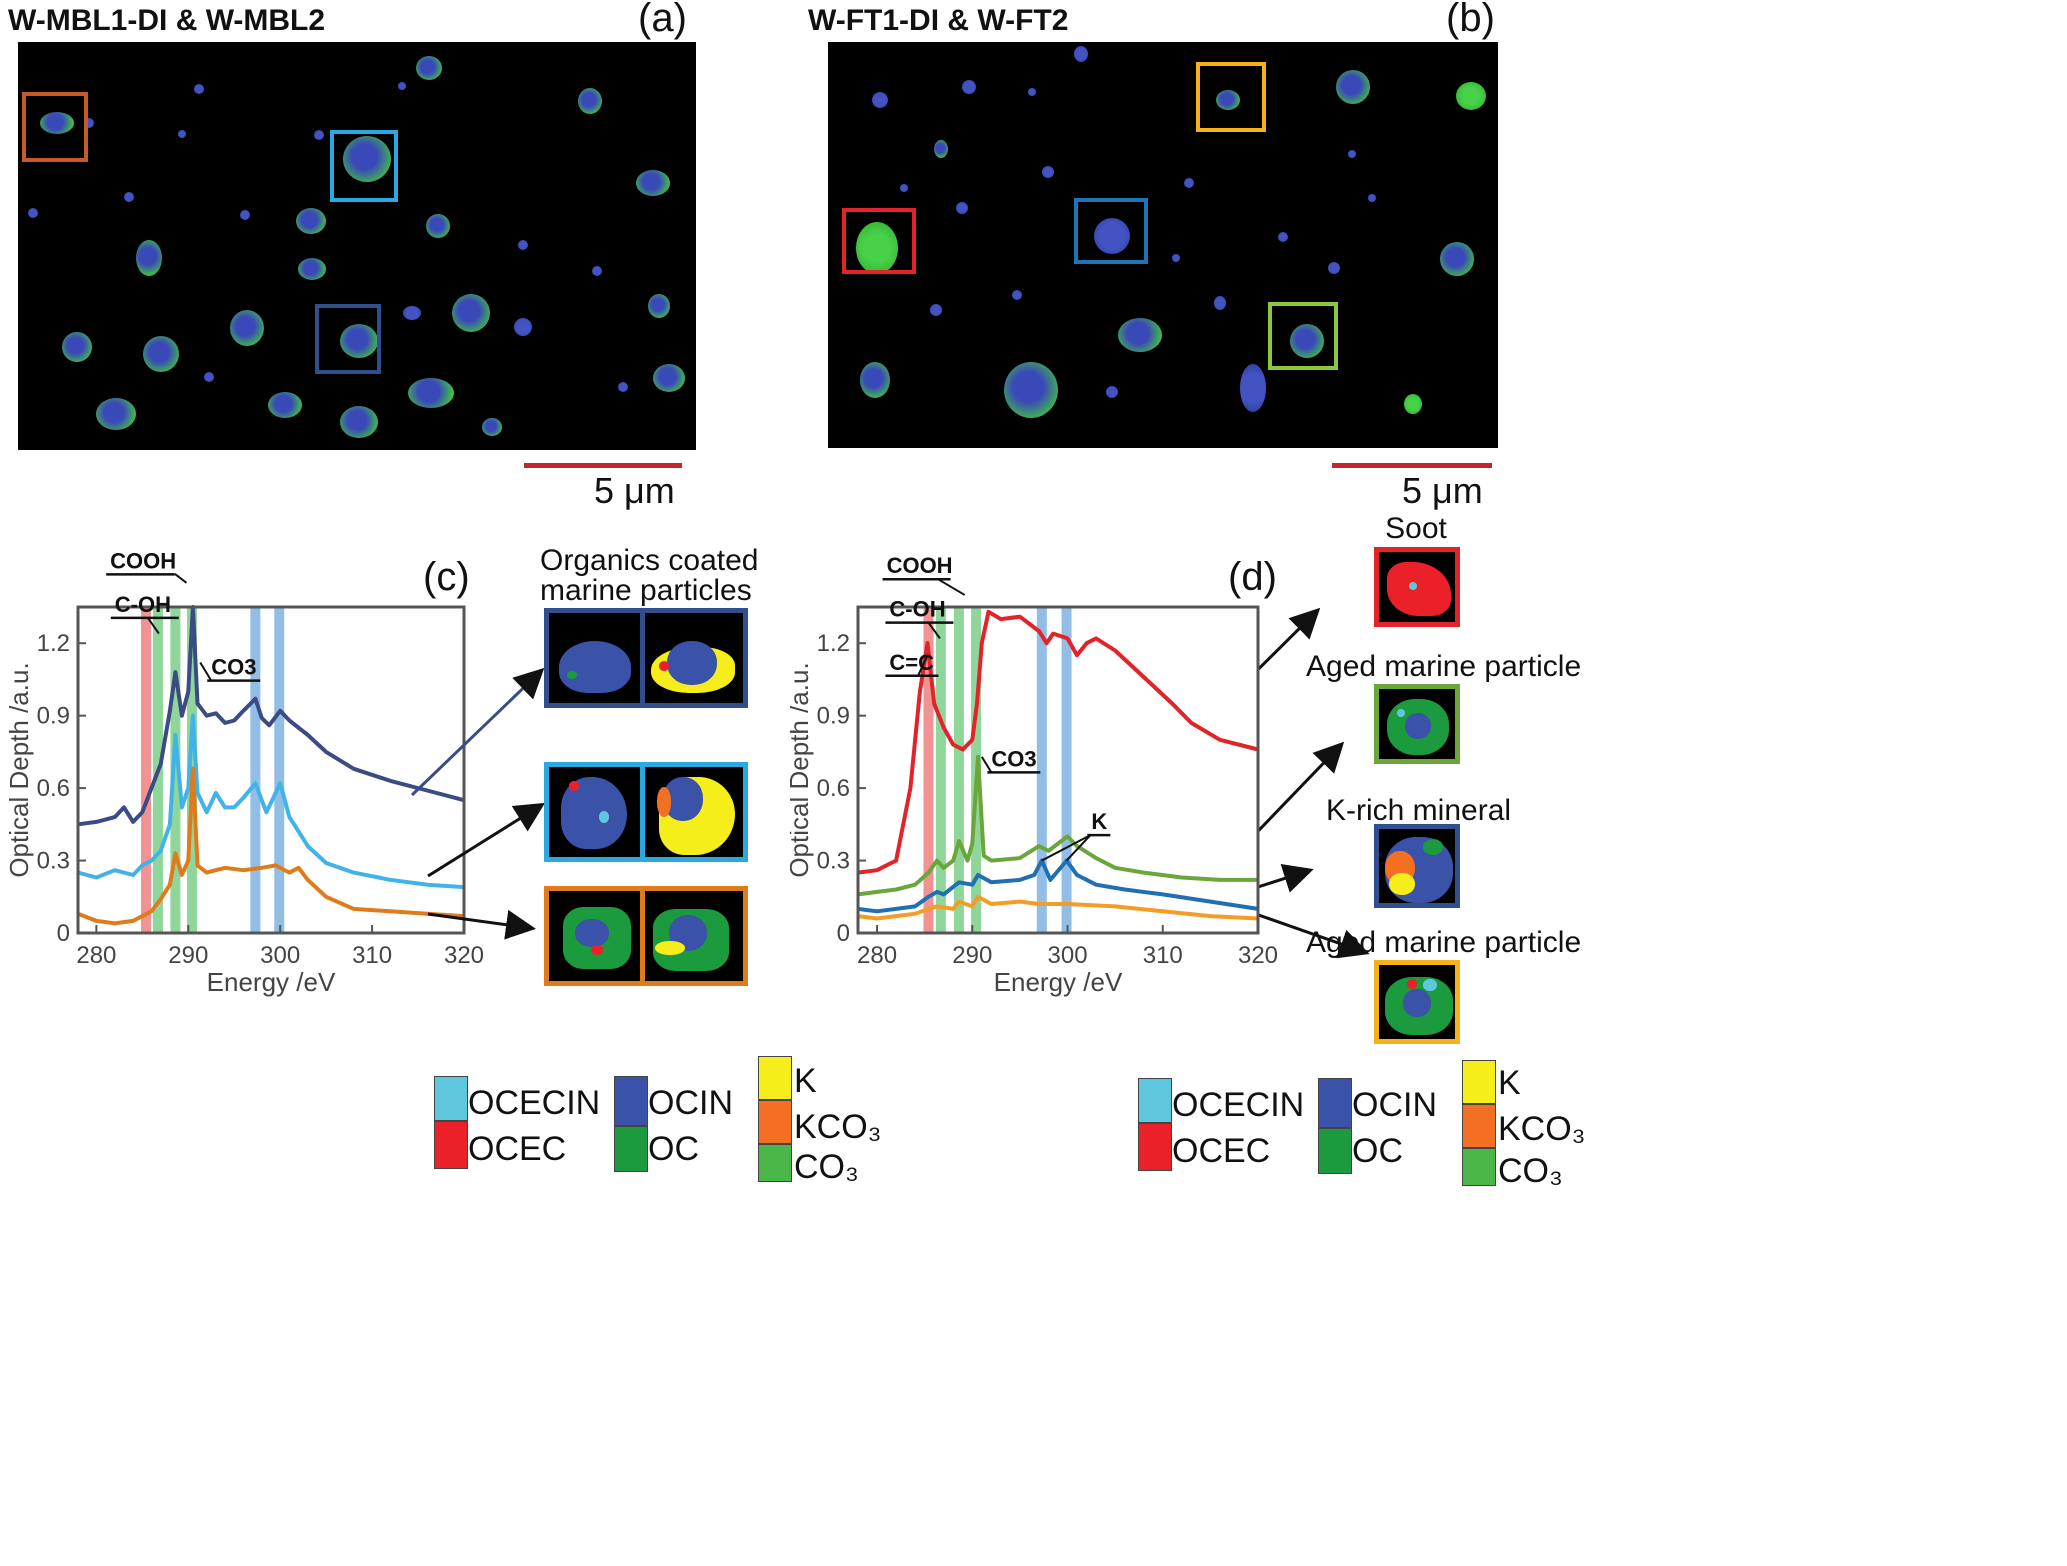 The height and width of the screenshot is (1566, 2067). I want to click on legend-label-ocecin: OCECIN, so click(534, 1103).